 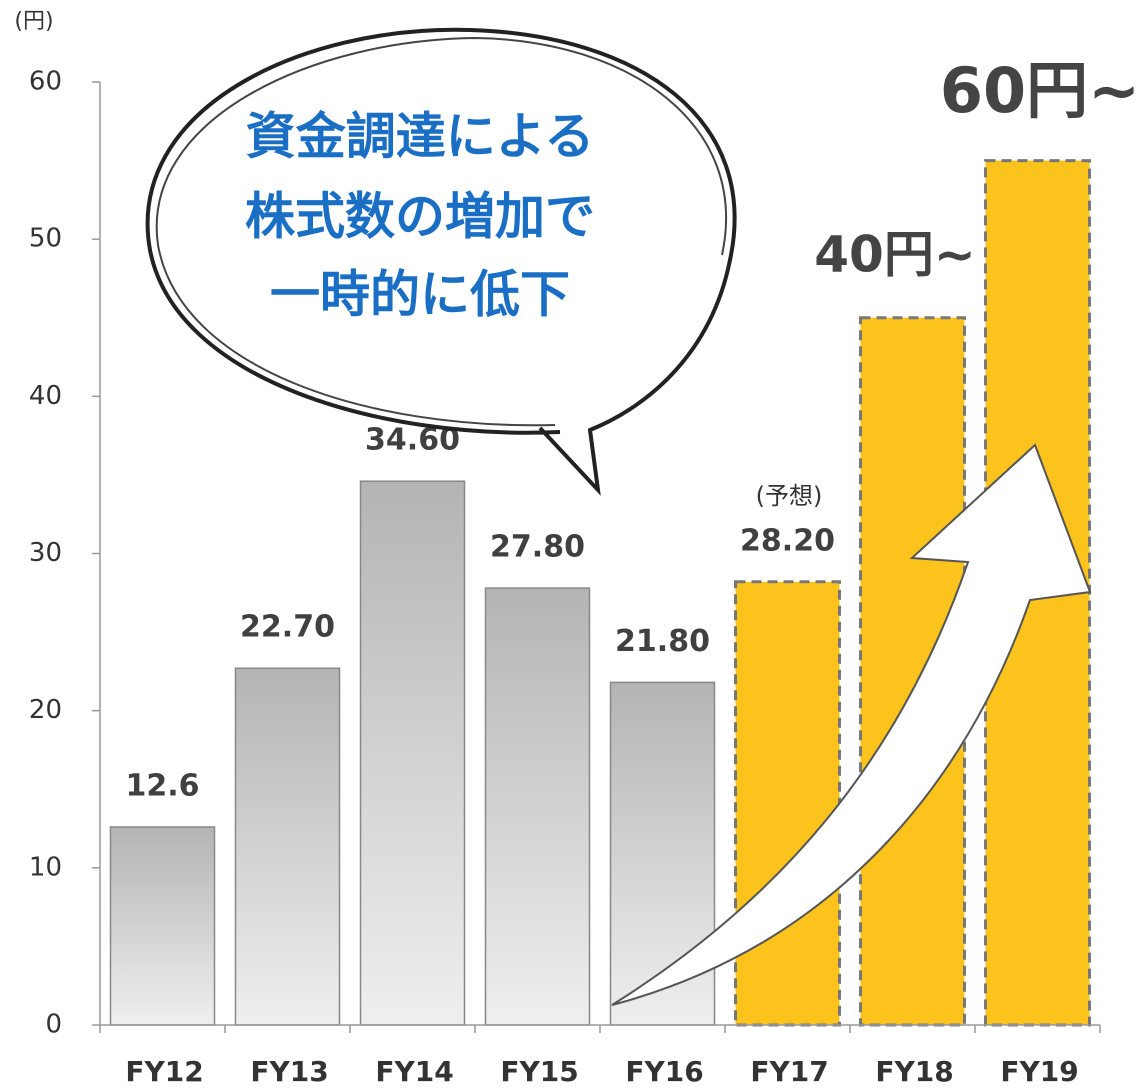 What do you see at coordinates (414, 1071) in the screenshot?
I see `x-tick-label: FY14` at bounding box center [414, 1071].